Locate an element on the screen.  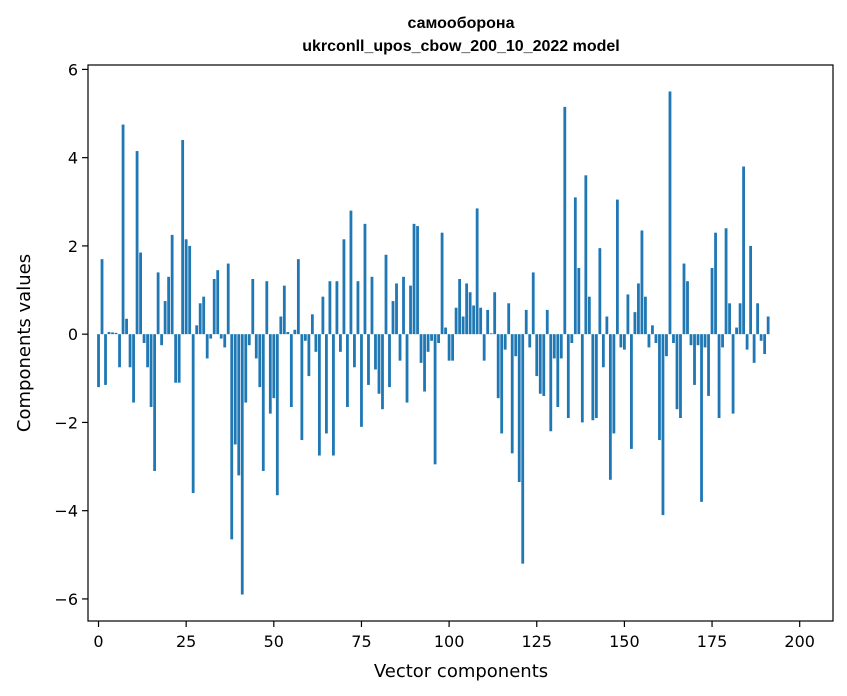
x-tick-label: 75 is located at coordinates (361, 641).